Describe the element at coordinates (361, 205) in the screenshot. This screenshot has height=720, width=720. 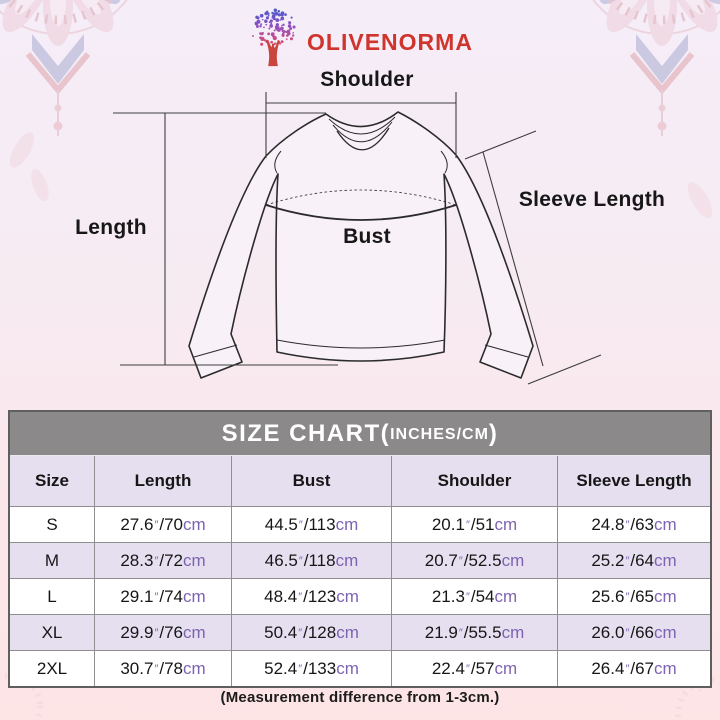
I see `bust-measure-line` at that location.